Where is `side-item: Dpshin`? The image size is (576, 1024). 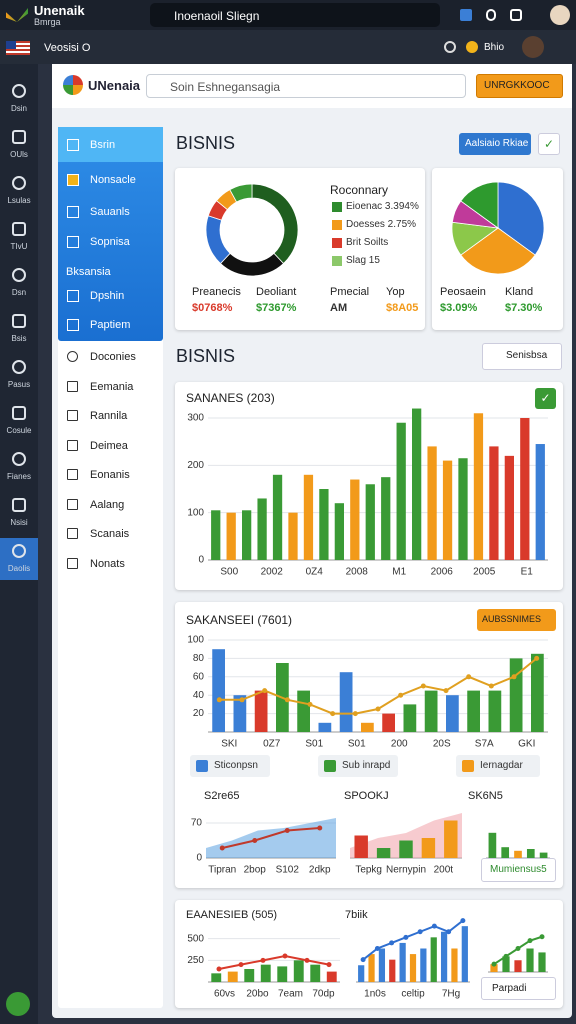 side-item: Dpshin is located at coordinates (107, 296).